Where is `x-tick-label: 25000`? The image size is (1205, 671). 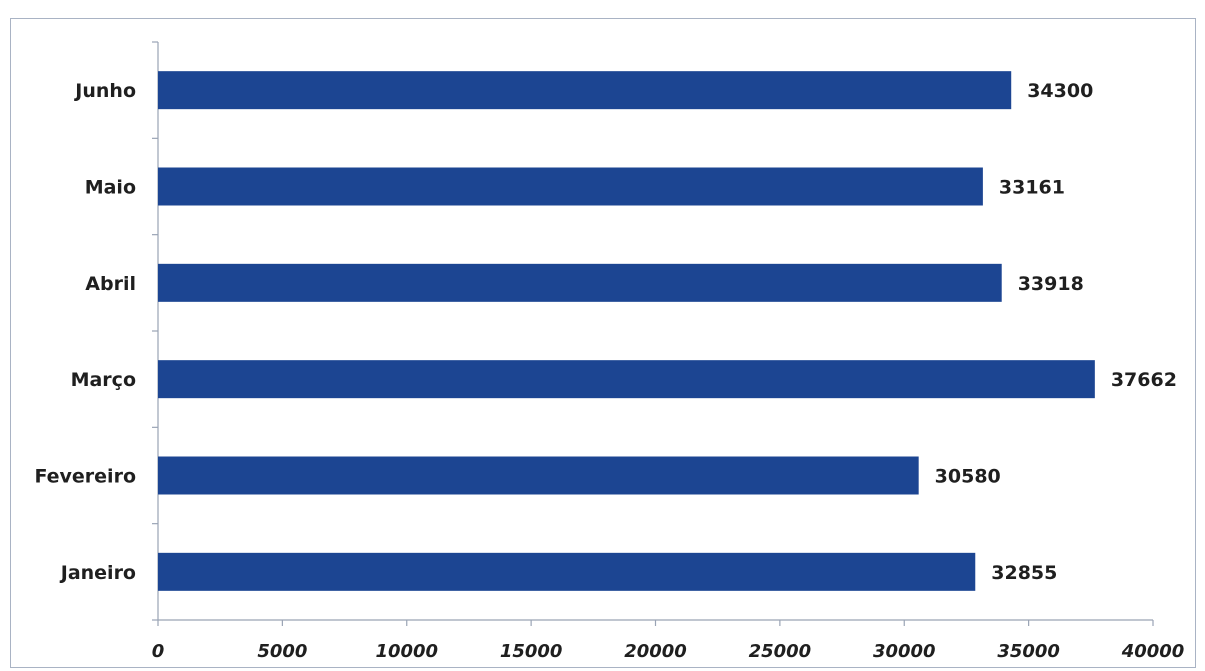
x-tick-label: 25000 is located at coordinates (780, 651).